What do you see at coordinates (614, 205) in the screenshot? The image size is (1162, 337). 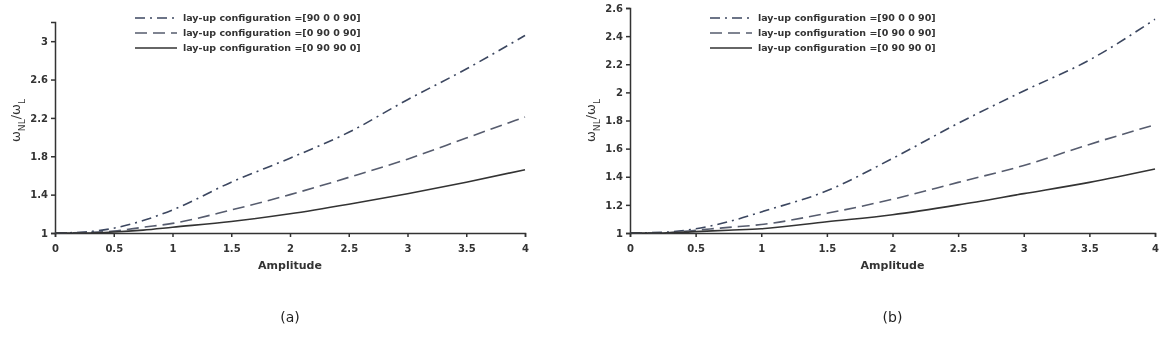 I see `y-tick-label: 1.2` at bounding box center [614, 205].